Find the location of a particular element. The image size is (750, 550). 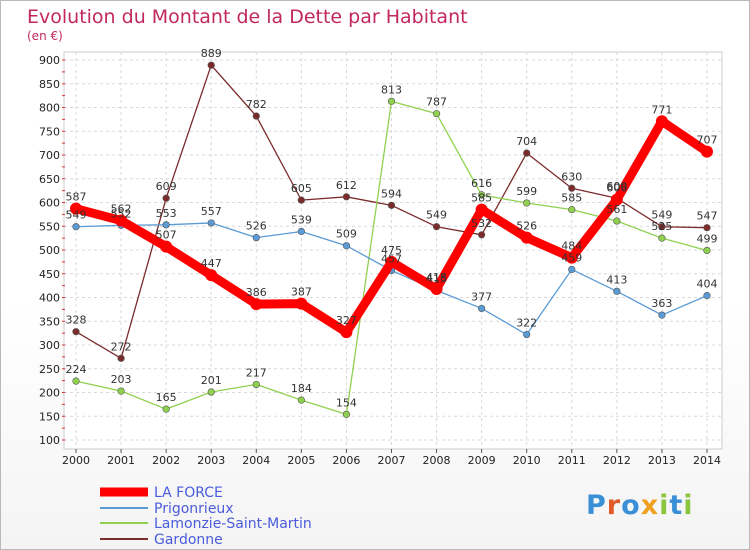

data-label: 707 is located at coordinates (706, 140).